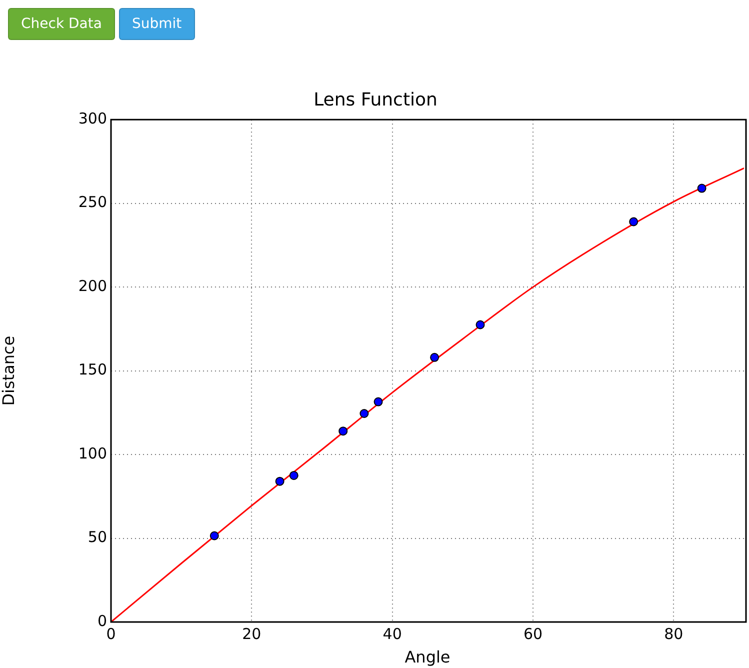 Image resolution: width=749 pixels, height=668 pixels. What do you see at coordinates (376, 99) in the screenshot?
I see `chart-title: Lens Function` at bounding box center [376, 99].